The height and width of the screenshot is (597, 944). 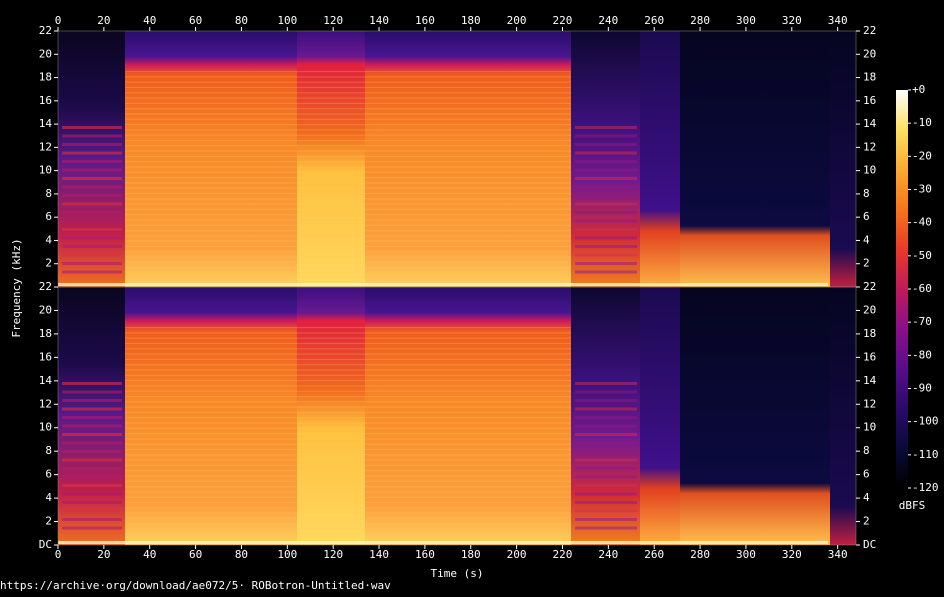 What do you see at coordinates (922, 222) in the screenshot?
I see `colorbar-tick-label: -40` at bounding box center [922, 222].